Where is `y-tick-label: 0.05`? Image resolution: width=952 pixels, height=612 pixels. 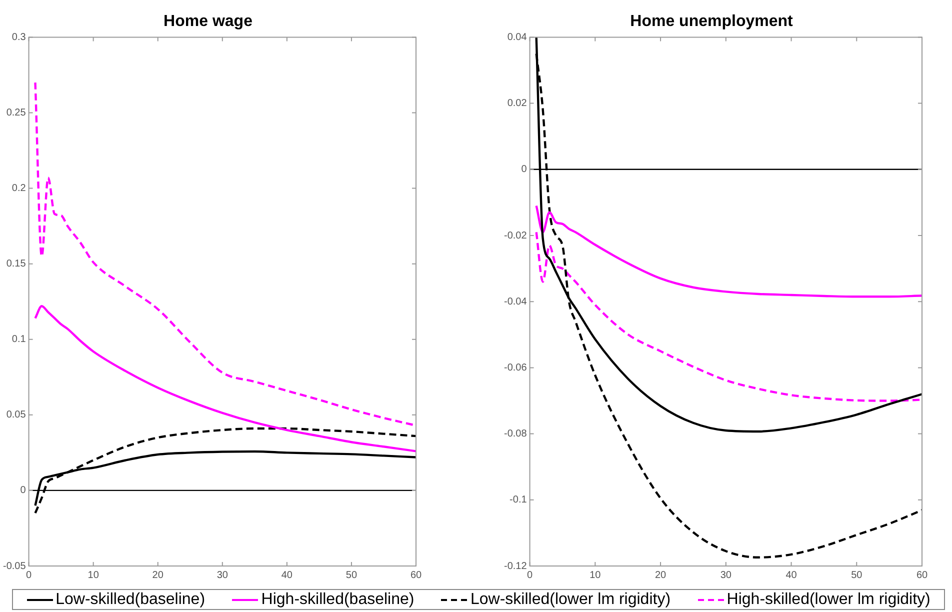 y-tick-label: 0.05 is located at coordinates (16, 415).